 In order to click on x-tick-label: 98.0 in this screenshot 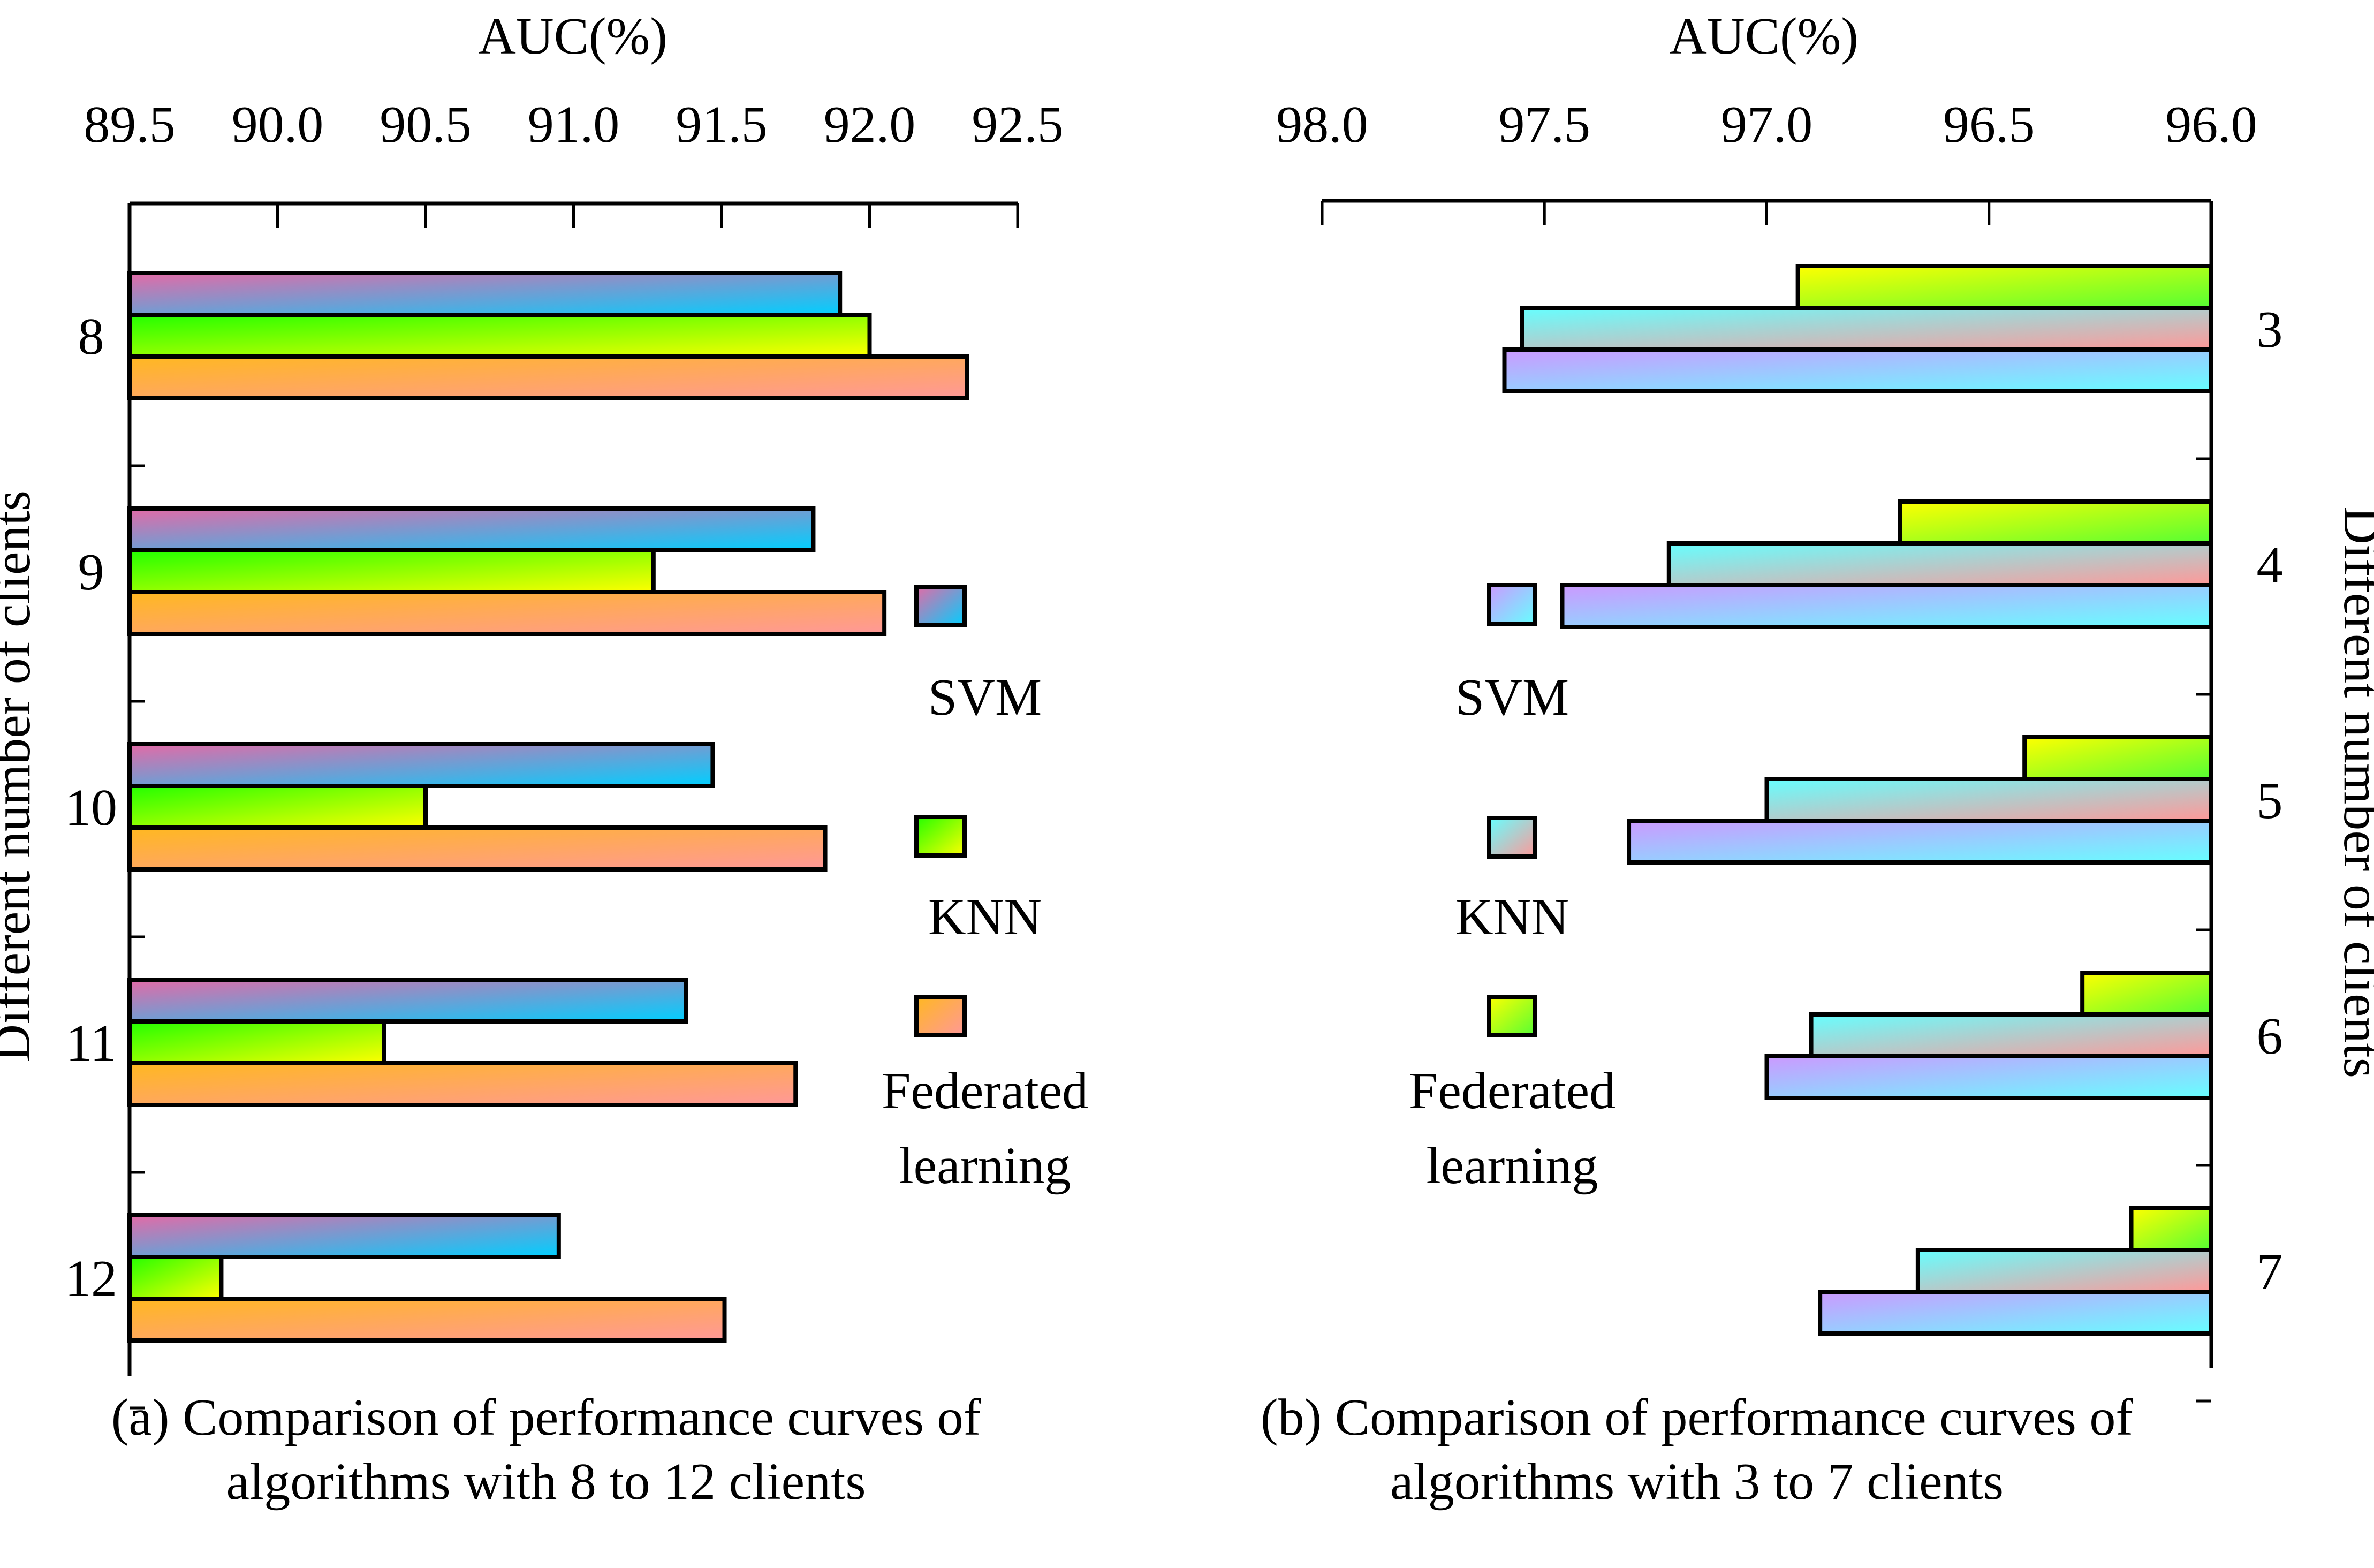, I will do `click(1322, 125)`.